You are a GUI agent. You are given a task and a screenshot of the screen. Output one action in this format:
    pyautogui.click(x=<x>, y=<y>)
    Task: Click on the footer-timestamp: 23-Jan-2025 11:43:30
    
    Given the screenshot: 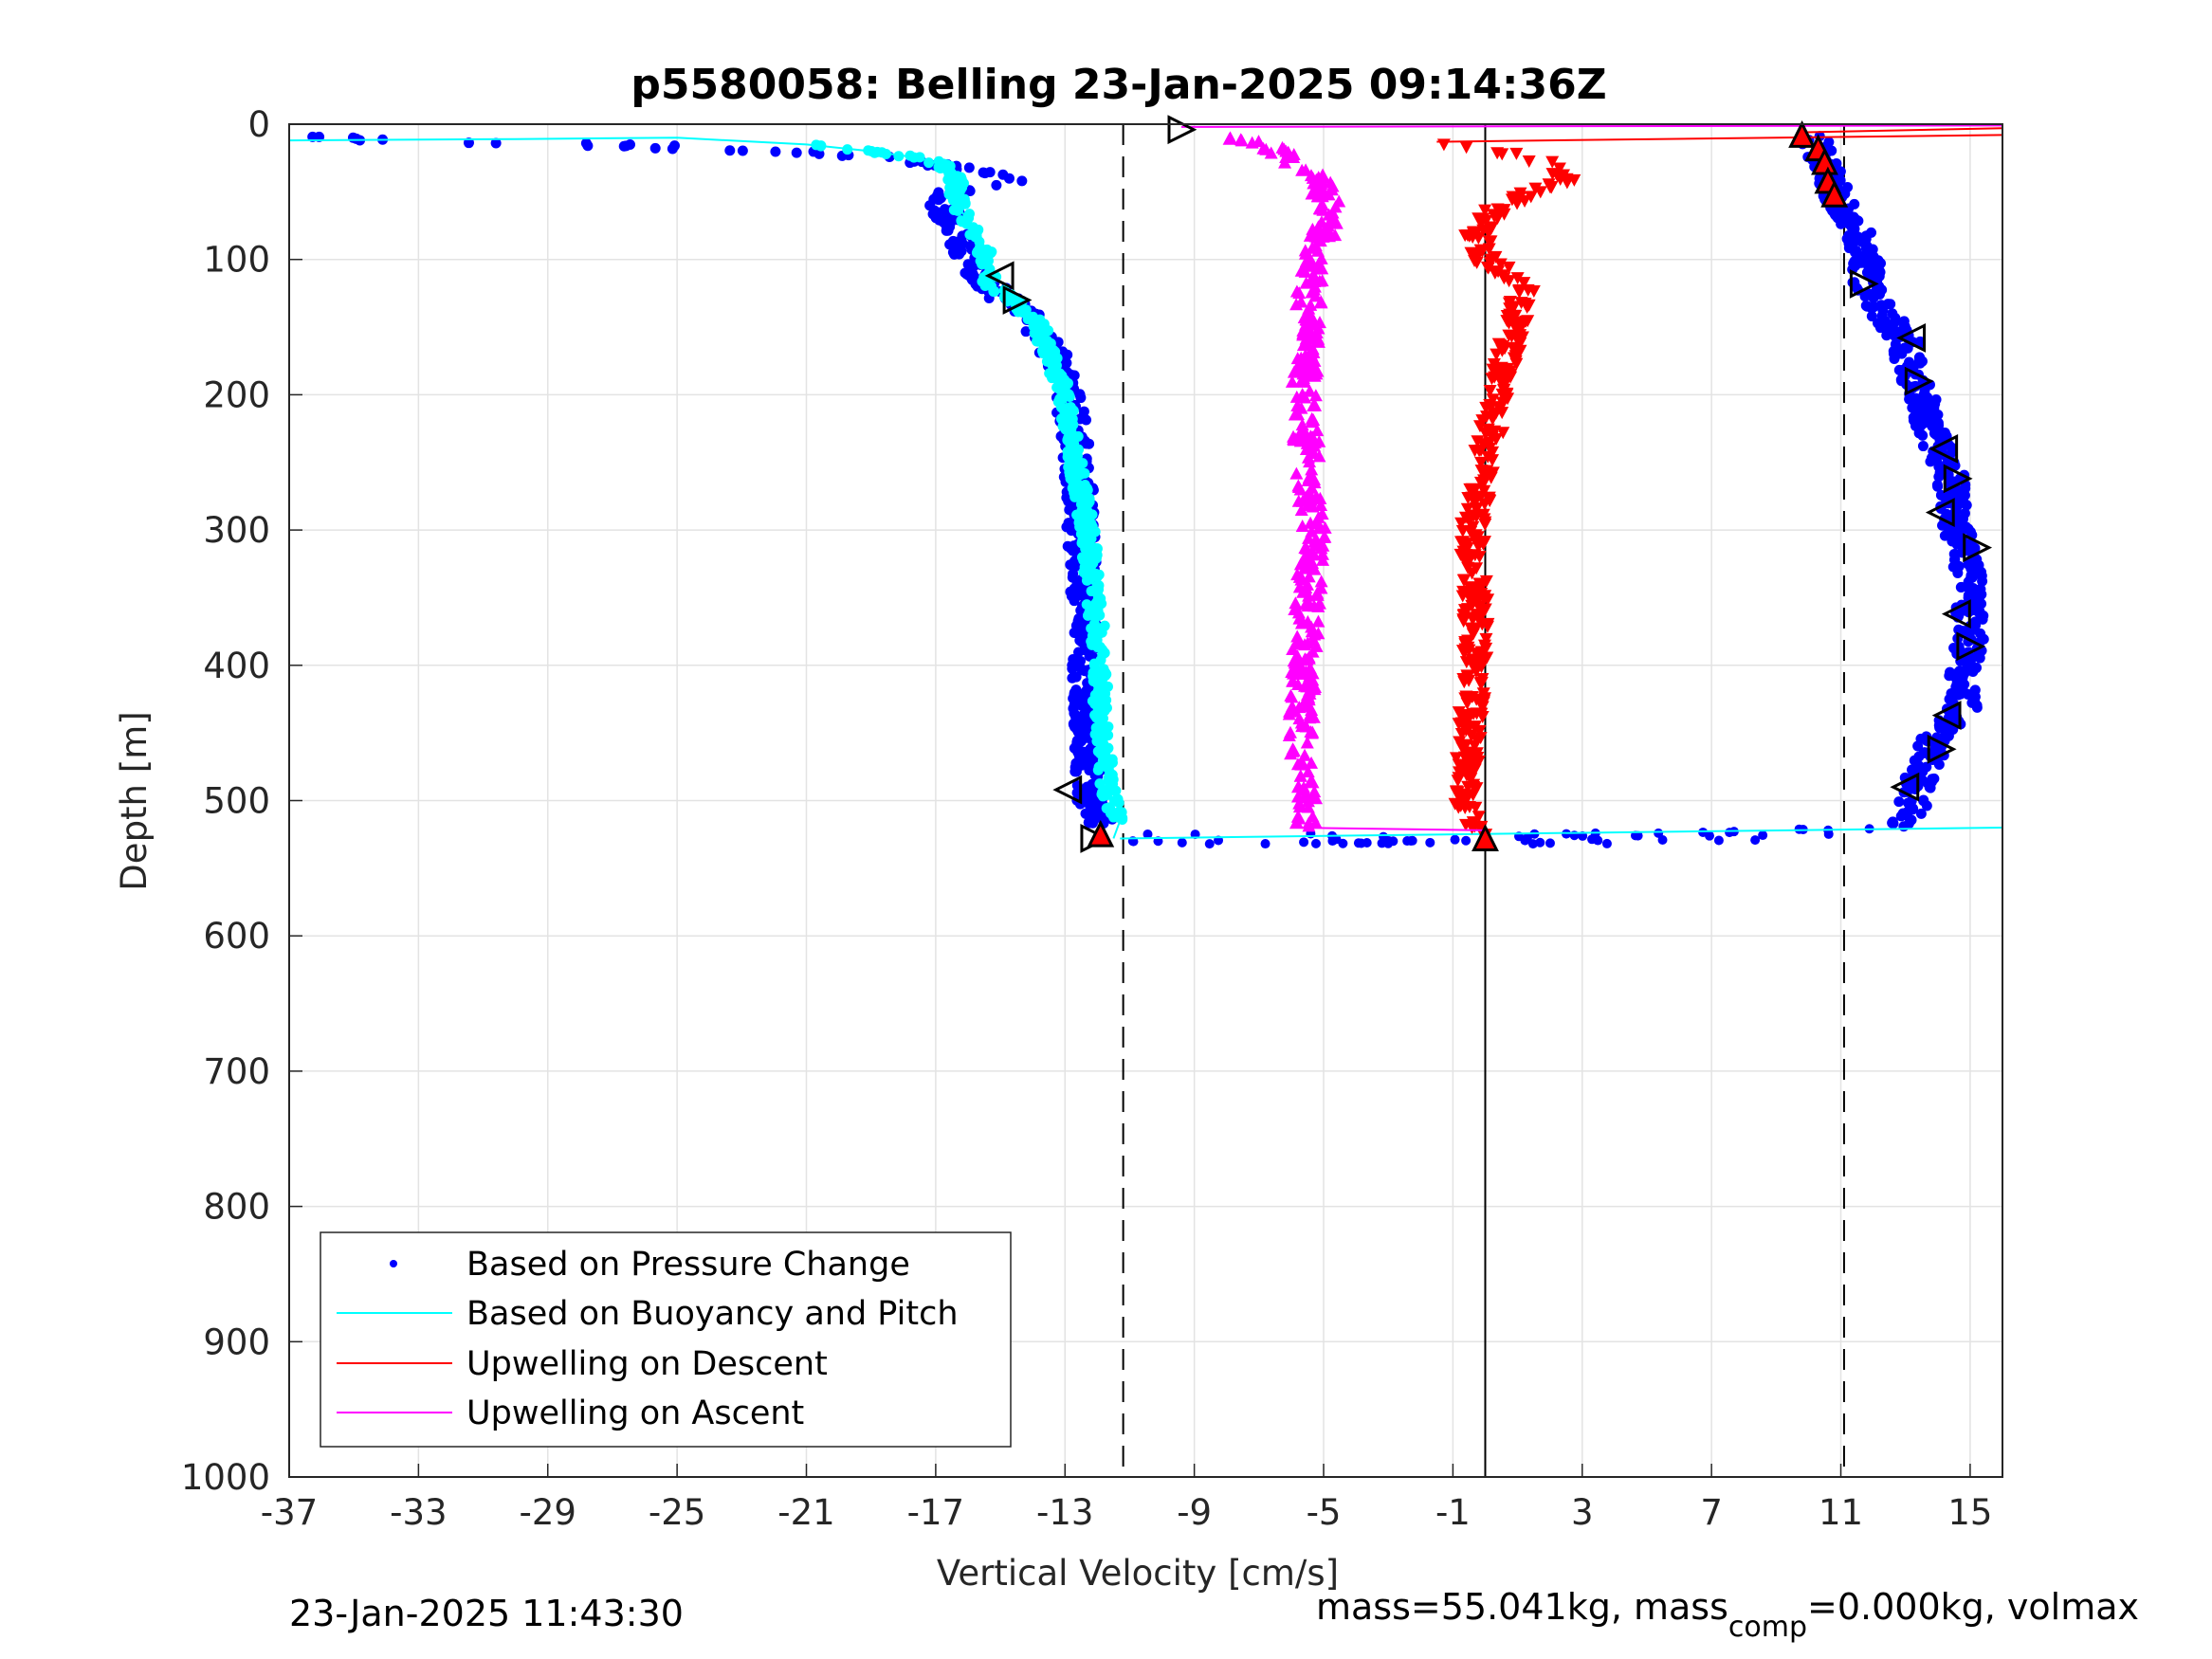 What is the action you would take?
    pyautogui.click(x=486, y=1613)
    